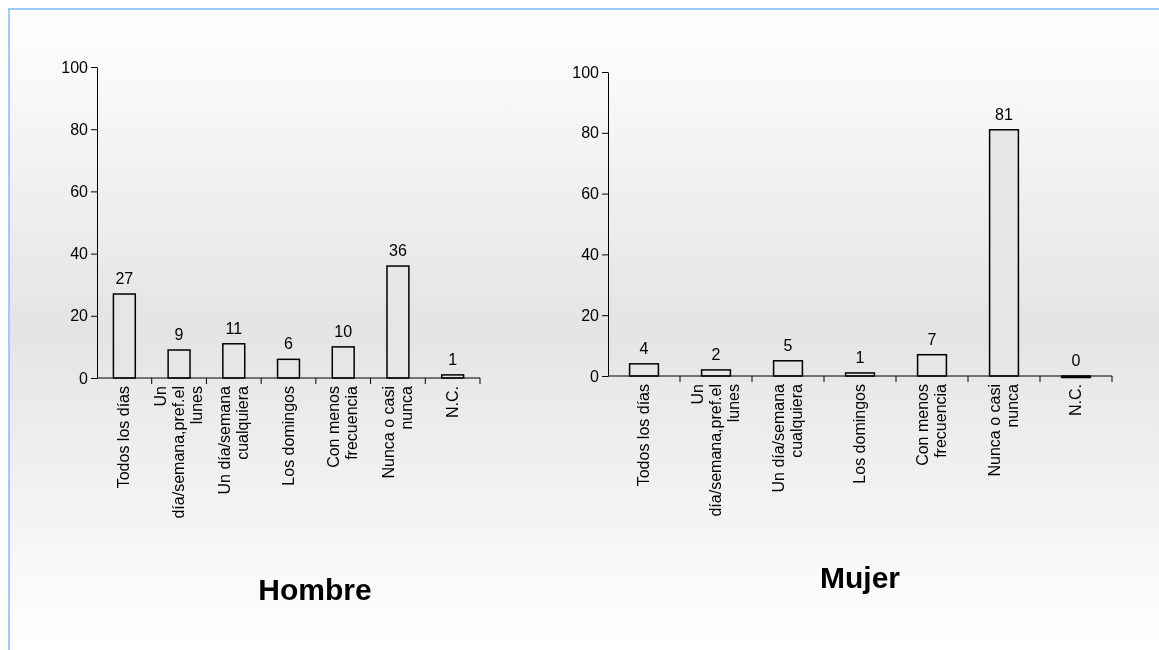 The width and height of the screenshot is (1159, 650). Describe the element at coordinates (716, 354) in the screenshot. I see `data-label: 2` at that location.